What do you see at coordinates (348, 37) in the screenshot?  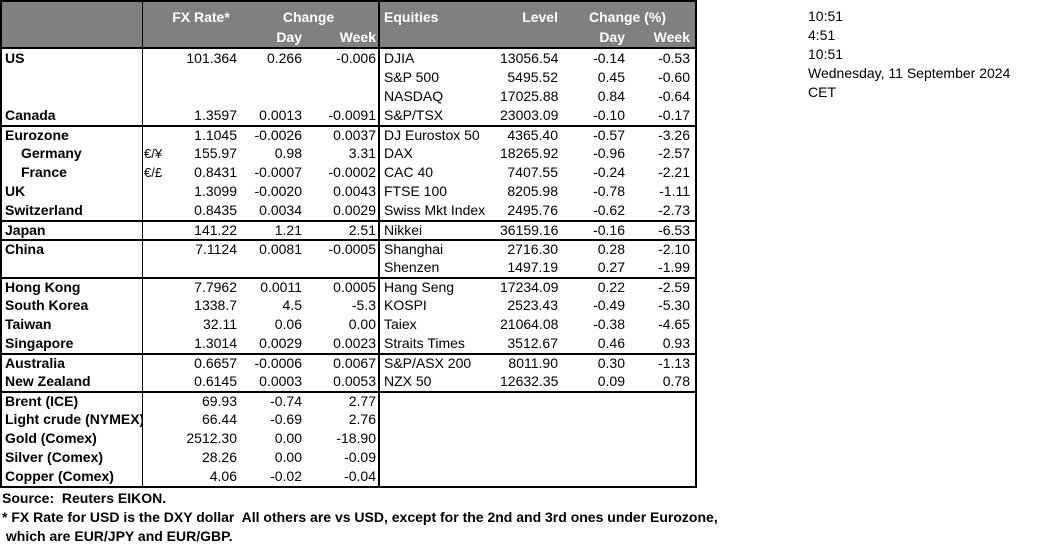 I see `header-row-2: Day Week Day Week` at bounding box center [348, 37].